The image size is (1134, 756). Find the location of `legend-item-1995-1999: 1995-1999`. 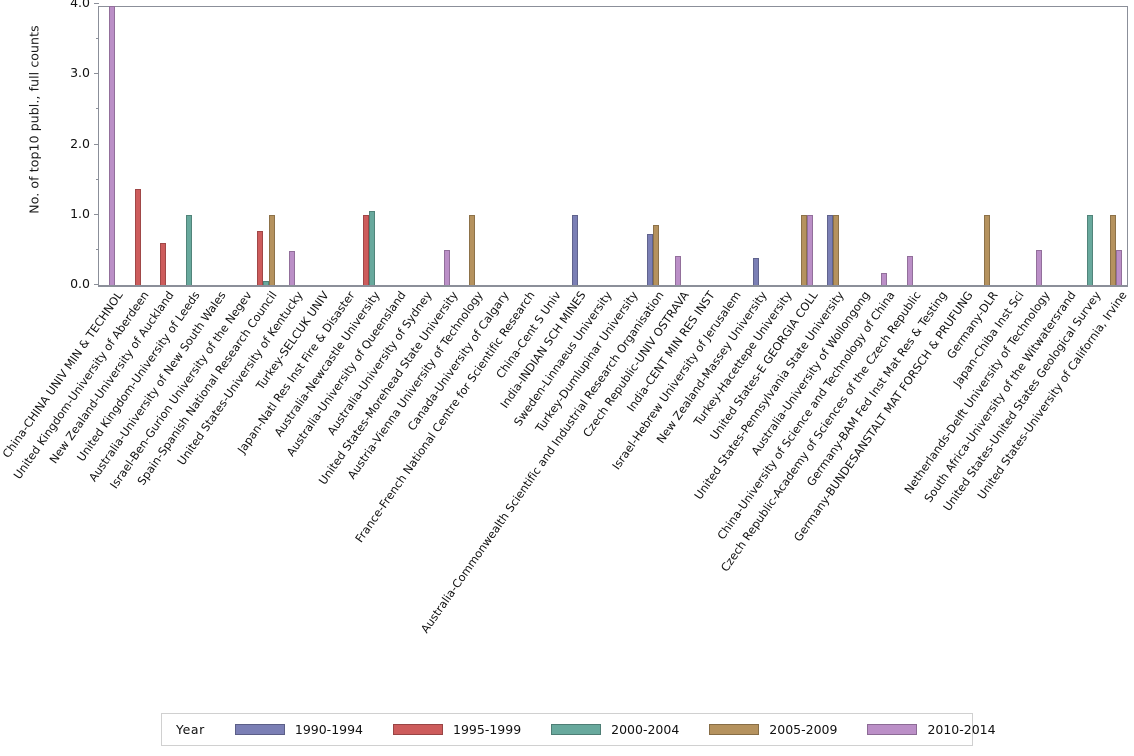

legend-item-1995-1999: 1995-1999 is located at coordinates (457, 729).